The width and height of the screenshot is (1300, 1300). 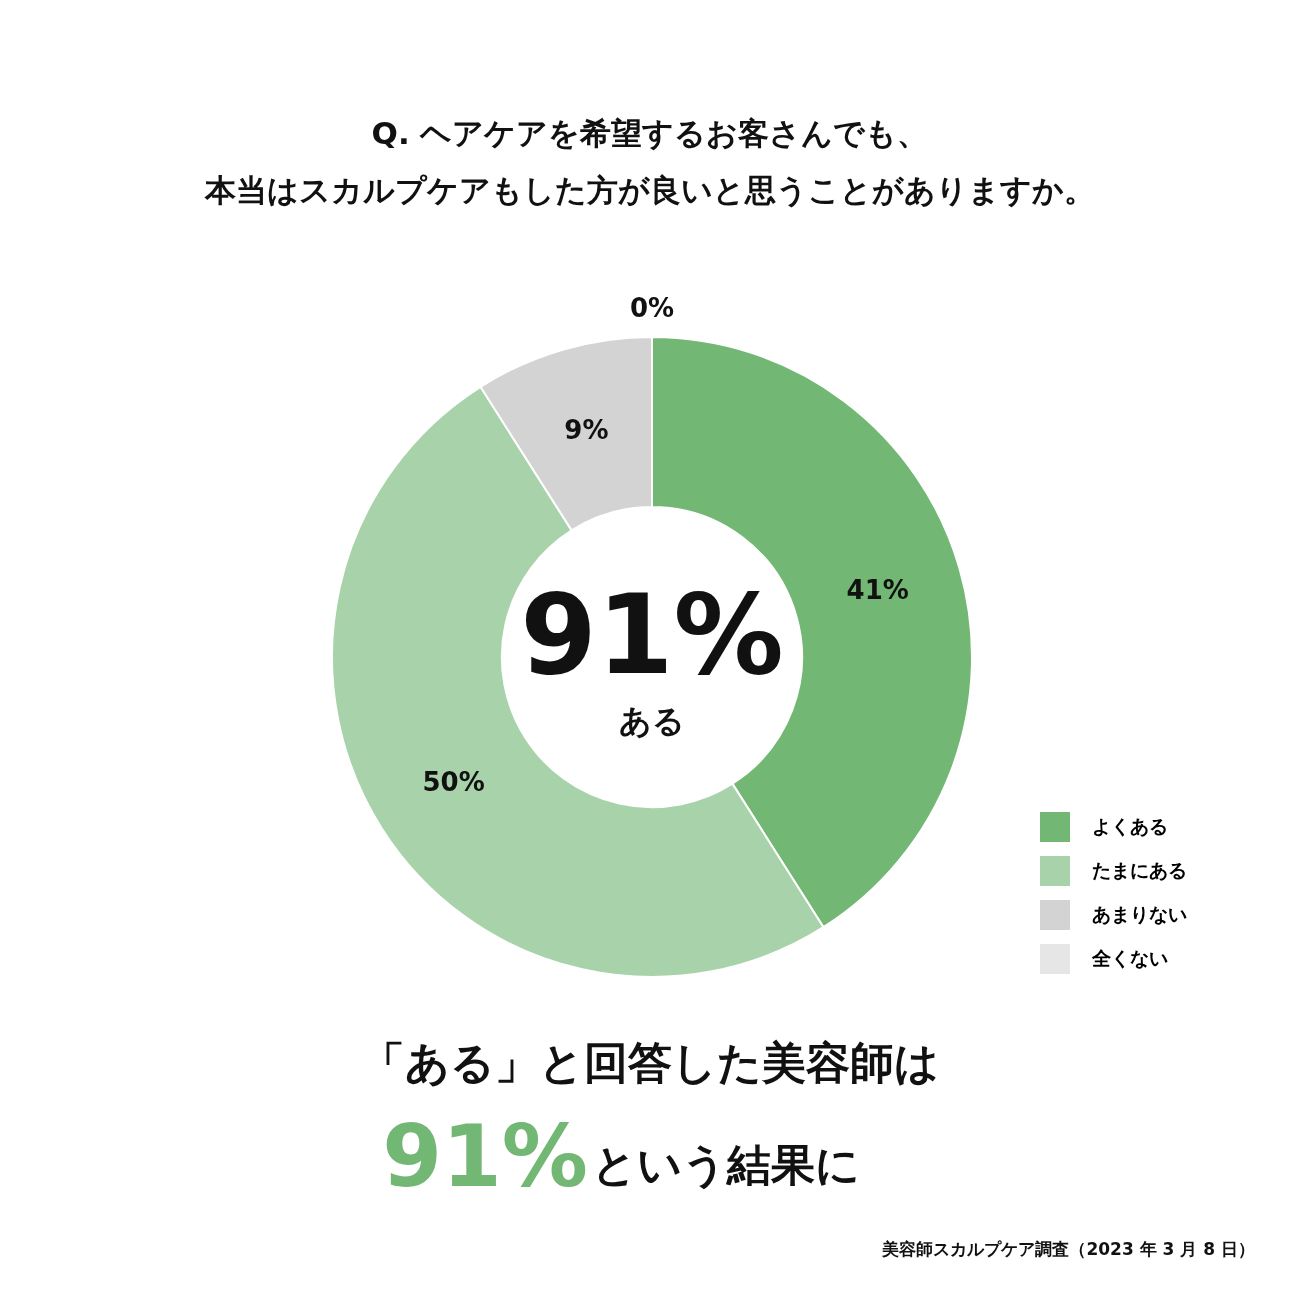 What do you see at coordinates (726, 1164) in the screenshot?
I see `text: という結果に` at bounding box center [726, 1164].